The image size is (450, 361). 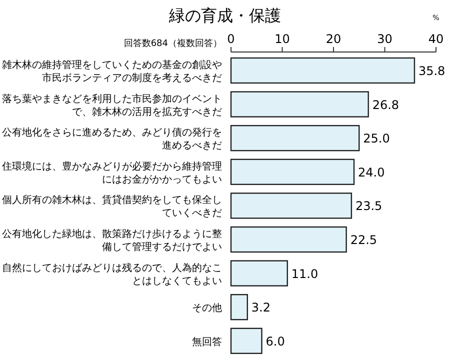 I want to click on category-label: 個人所有の雑木林は、賃貸借契約をしても保全していくべきだ, so click(x=112, y=207).